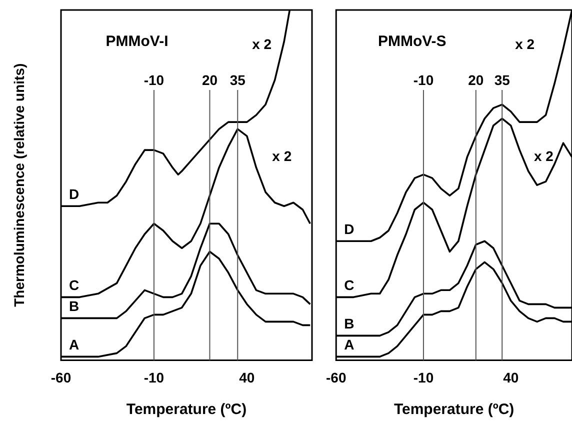  Describe the element at coordinates (18, 185) in the screenshot. I see `y-axis-title: Thermoluminescence (relative units)` at that location.